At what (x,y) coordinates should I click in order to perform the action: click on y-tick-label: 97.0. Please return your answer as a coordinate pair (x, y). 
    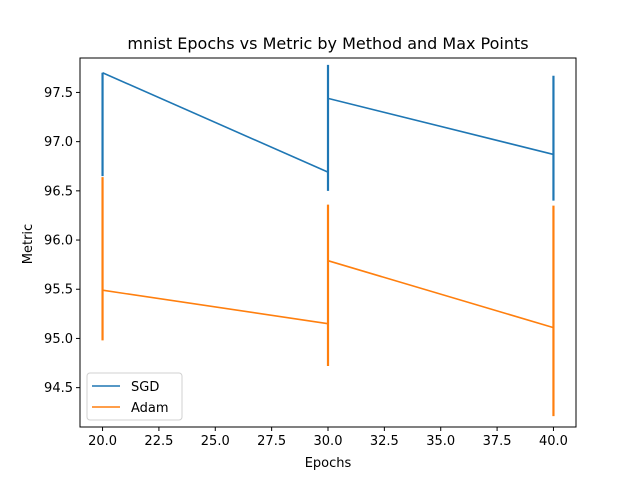
    Looking at the image, I should click on (58, 142).